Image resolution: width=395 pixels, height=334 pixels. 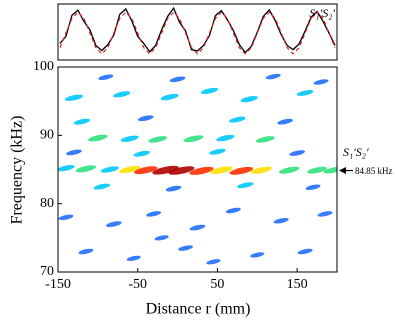 I want to click on panel-frame, so click(x=197, y=32).